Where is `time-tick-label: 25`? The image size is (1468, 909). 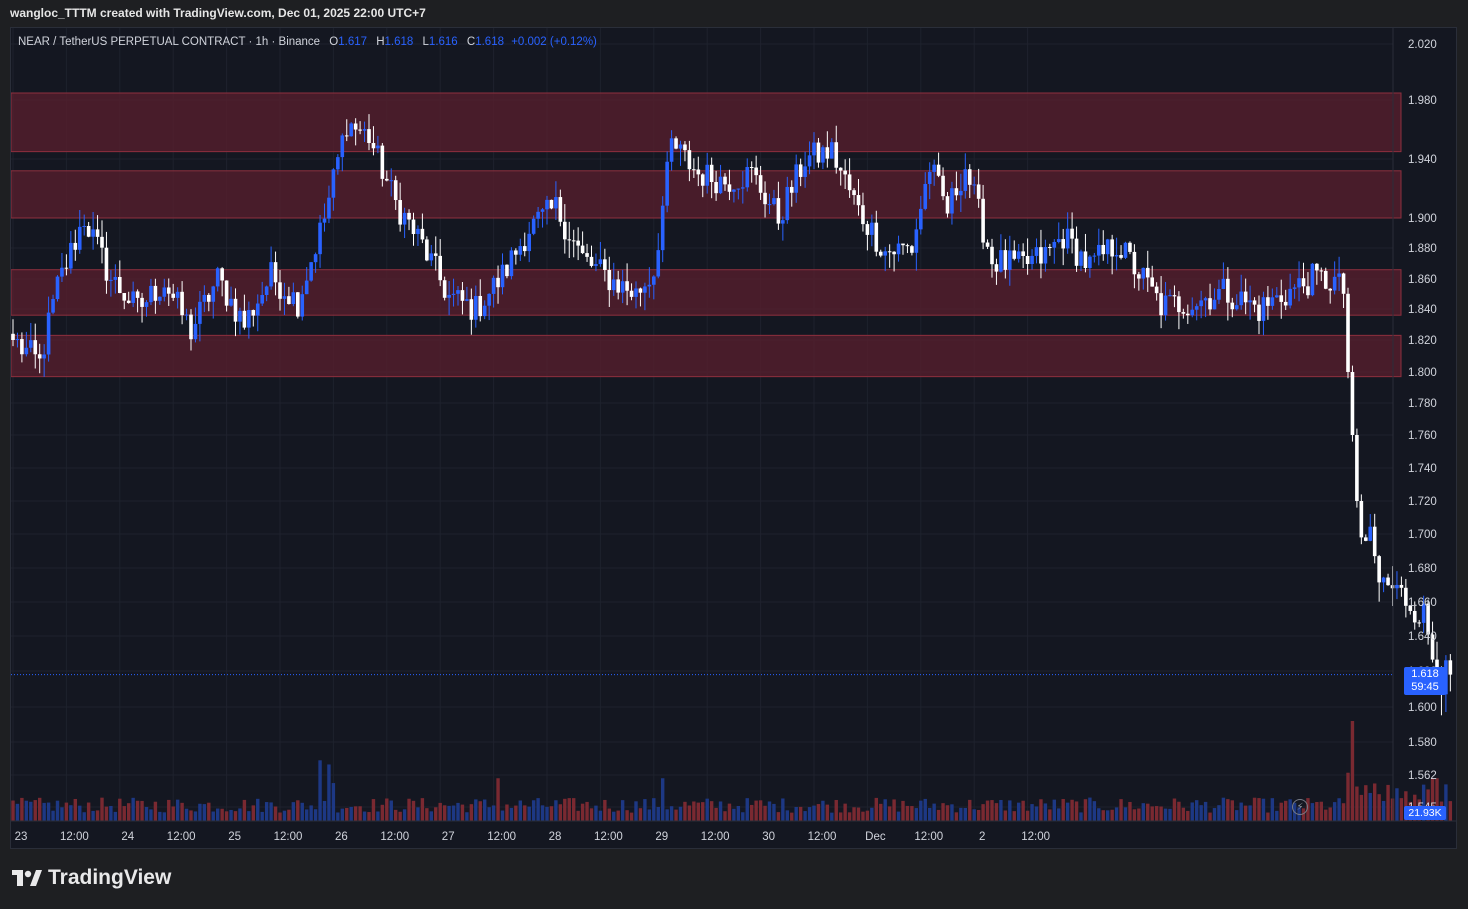 time-tick-label: 25 is located at coordinates (234, 837).